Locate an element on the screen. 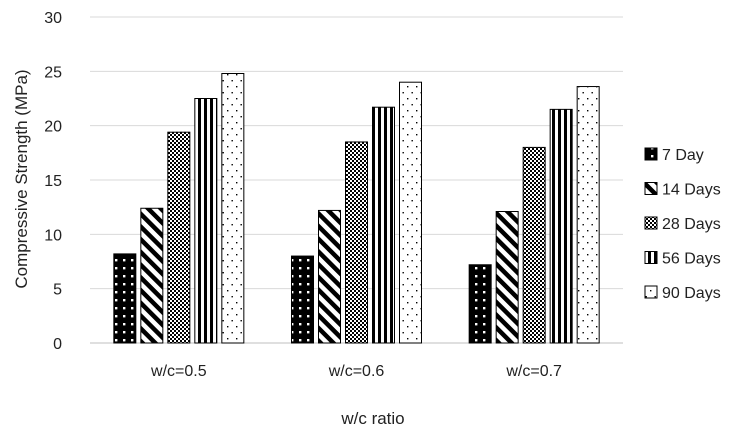  y-axis-ticks: 0 5 10 15 20 25 30 is located at coordinates (53, 181).